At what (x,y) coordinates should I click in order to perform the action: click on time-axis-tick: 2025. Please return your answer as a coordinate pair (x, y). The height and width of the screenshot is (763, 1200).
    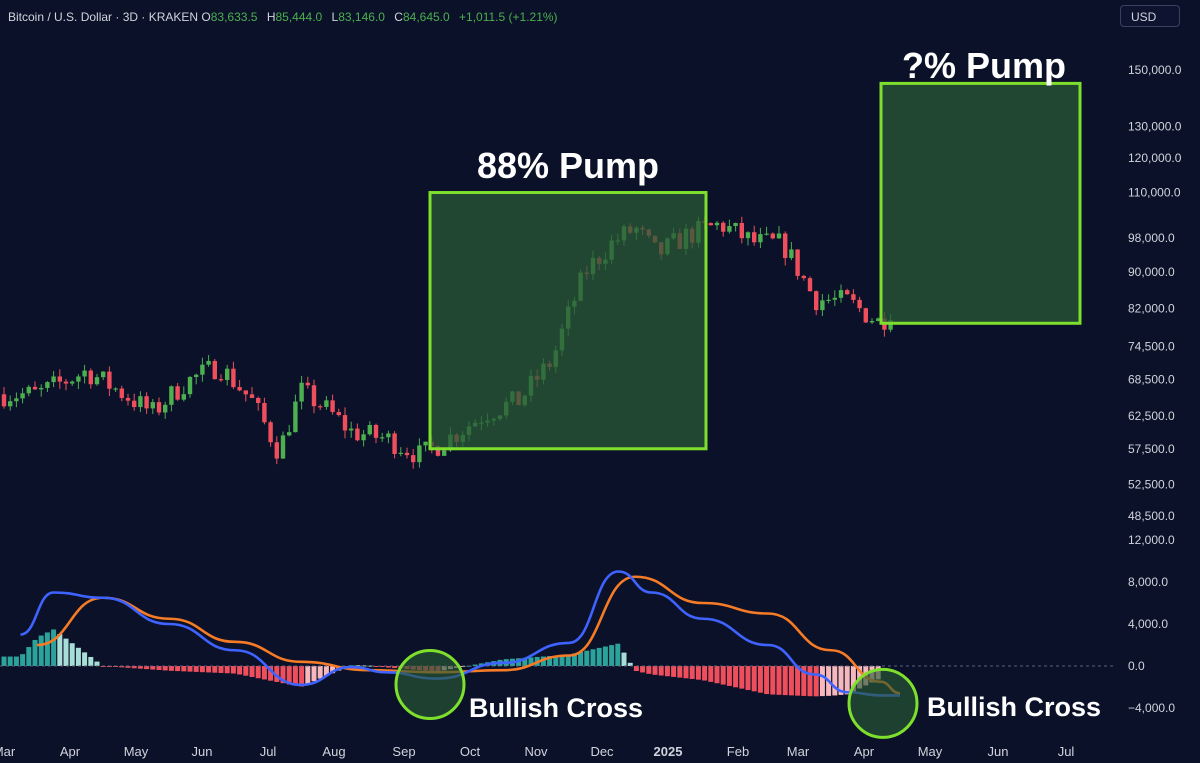
    Looking at the image, I should click on (668, 751).